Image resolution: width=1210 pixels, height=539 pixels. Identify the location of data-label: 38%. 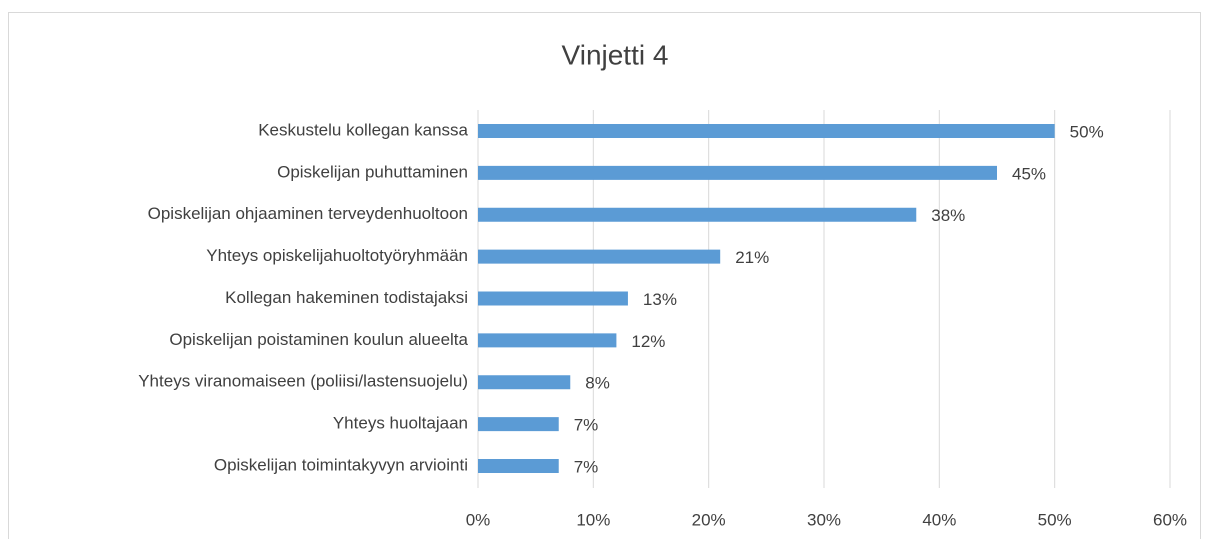
(948, 215).